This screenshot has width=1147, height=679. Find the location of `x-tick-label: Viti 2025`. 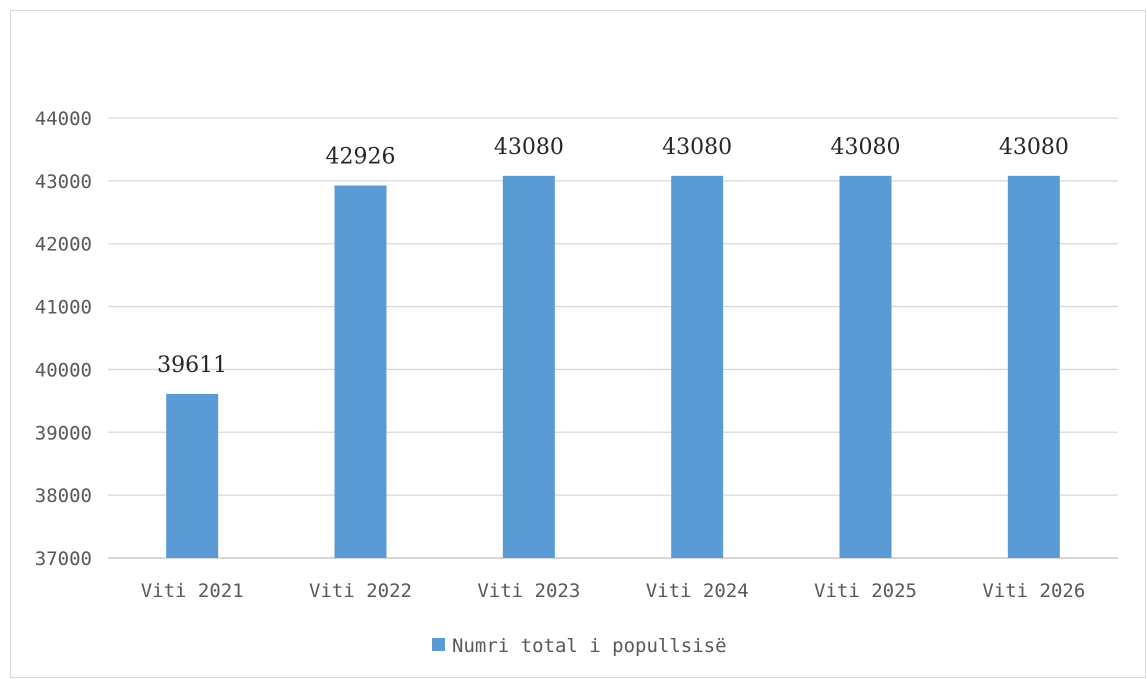

x-tick-label: Viti 2025 is located at coordinates (865, 591).